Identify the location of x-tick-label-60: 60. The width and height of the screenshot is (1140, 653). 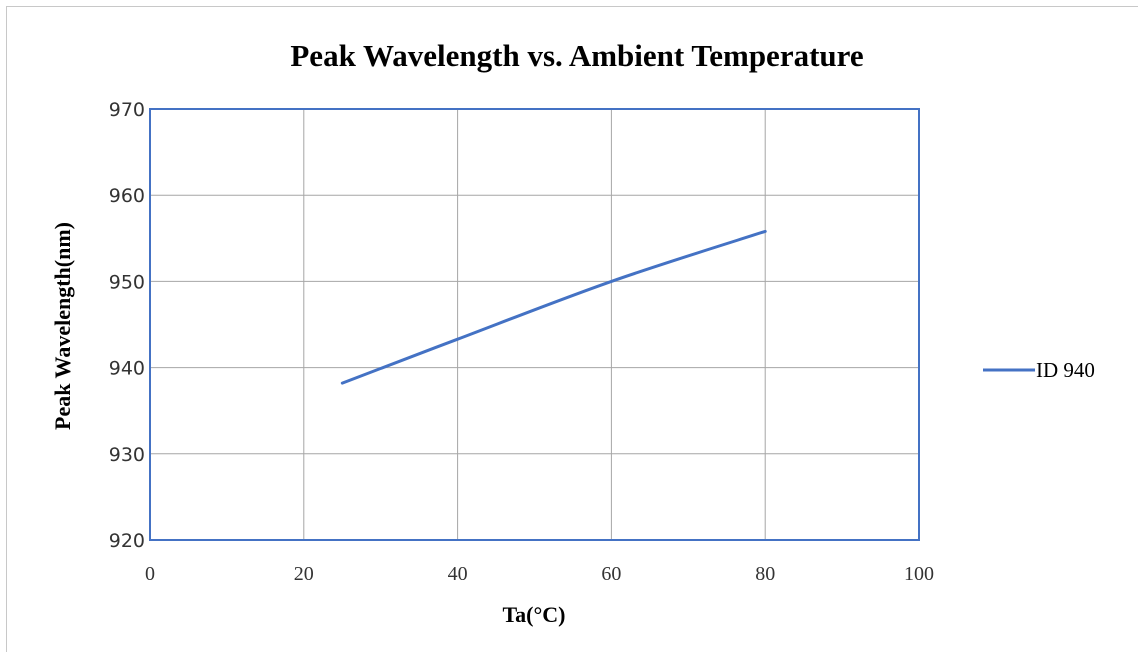
(611, 574).